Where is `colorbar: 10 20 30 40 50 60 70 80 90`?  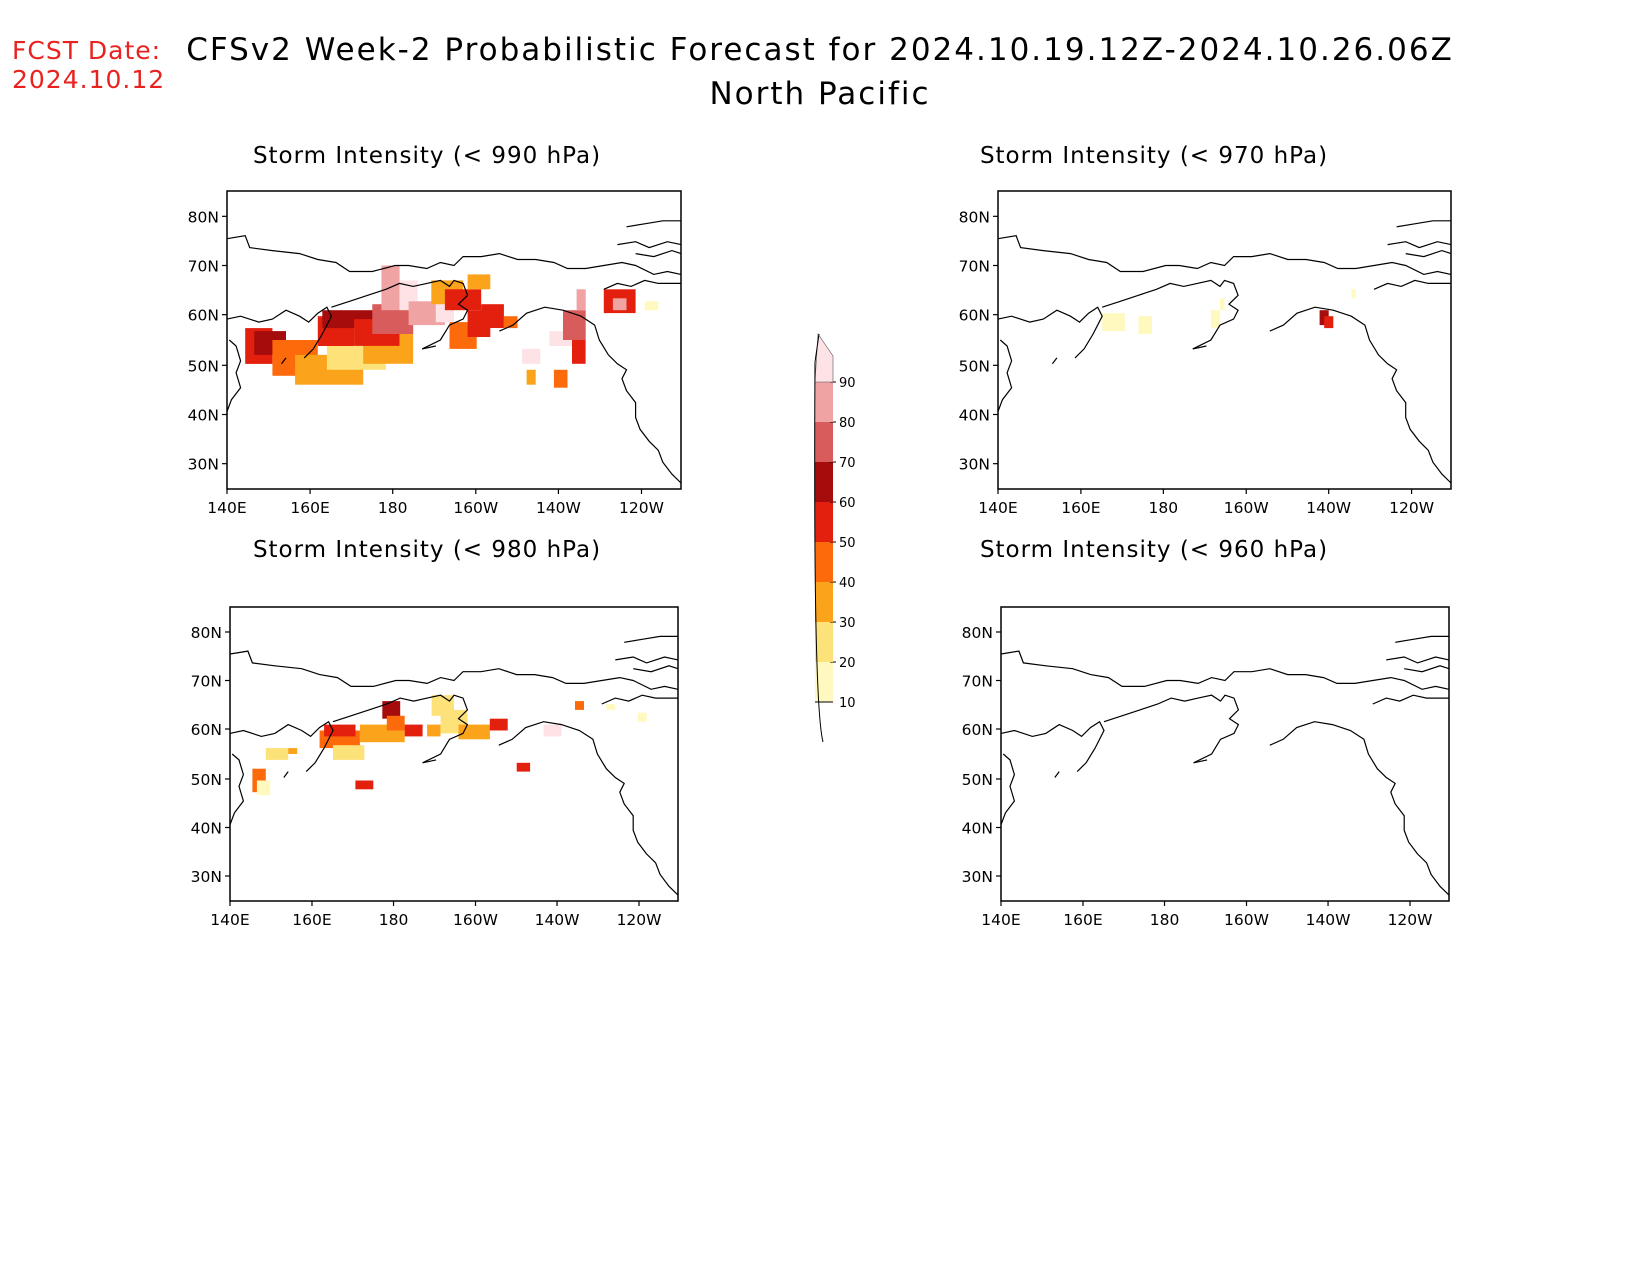 colorbar: 10 20 30 40 50 60 70 80 90 is located at coordinates (835, 538).